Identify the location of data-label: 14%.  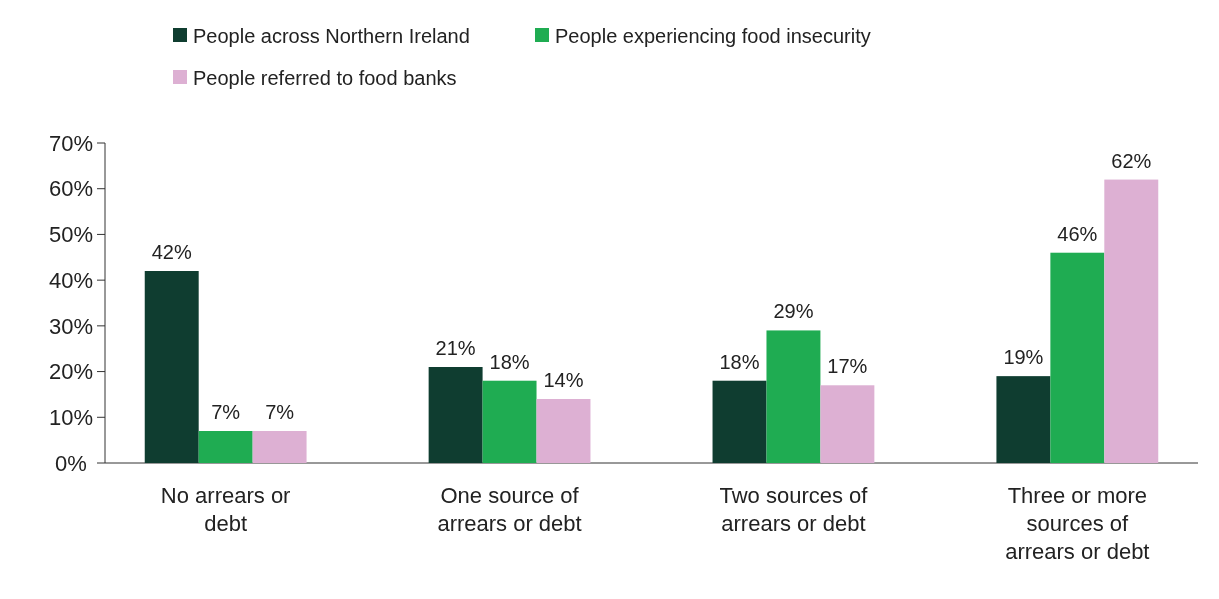
(563, 380).